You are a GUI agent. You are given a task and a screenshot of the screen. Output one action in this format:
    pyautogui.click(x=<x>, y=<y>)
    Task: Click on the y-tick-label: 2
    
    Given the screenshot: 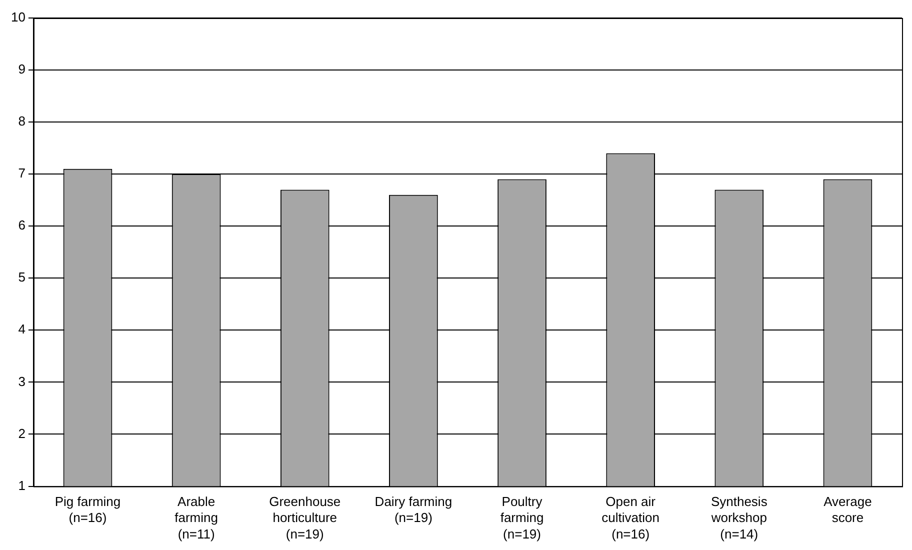 What is the action you would take?
    pyautogui.click(x=22, y=433)
    